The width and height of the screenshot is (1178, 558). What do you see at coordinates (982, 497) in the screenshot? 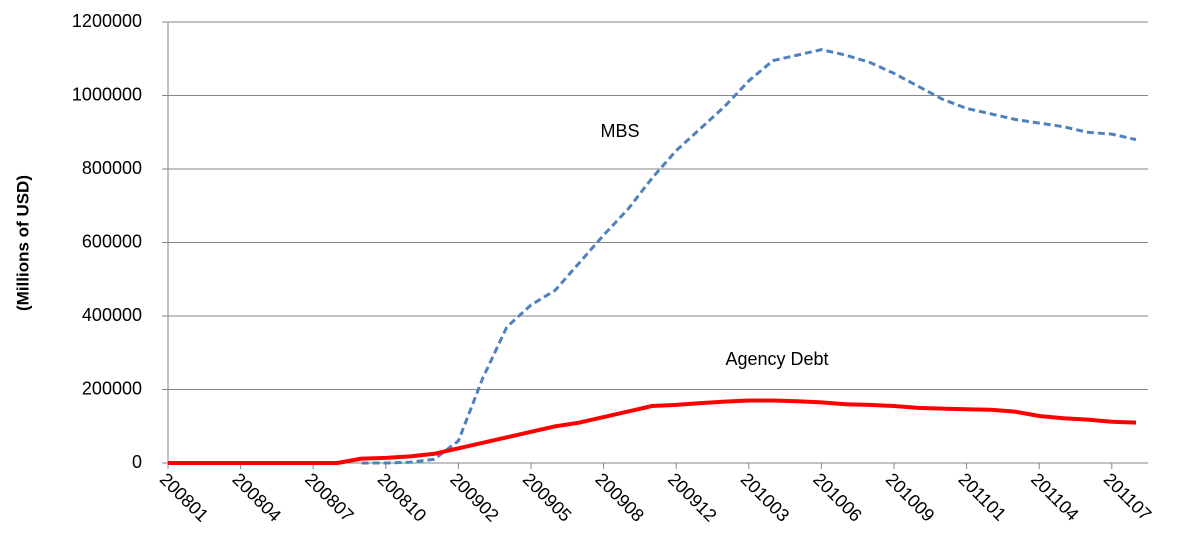
I see `x-tick-label: 201101` at bounding box center [982, 497].